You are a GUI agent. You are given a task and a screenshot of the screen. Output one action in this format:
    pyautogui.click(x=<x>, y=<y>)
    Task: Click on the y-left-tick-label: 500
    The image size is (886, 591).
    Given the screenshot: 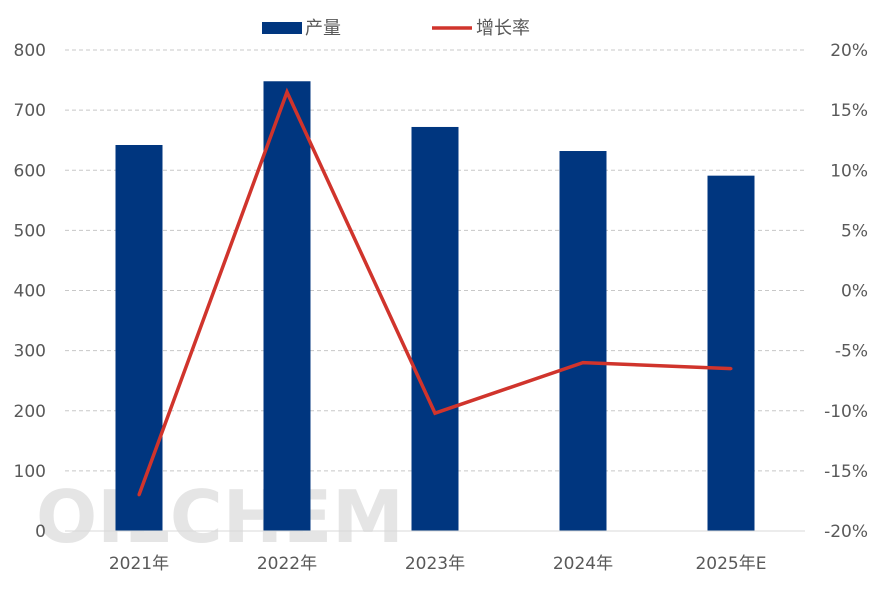 What is the action you would take?
    pyautogui.click(x=30, y=231)
    